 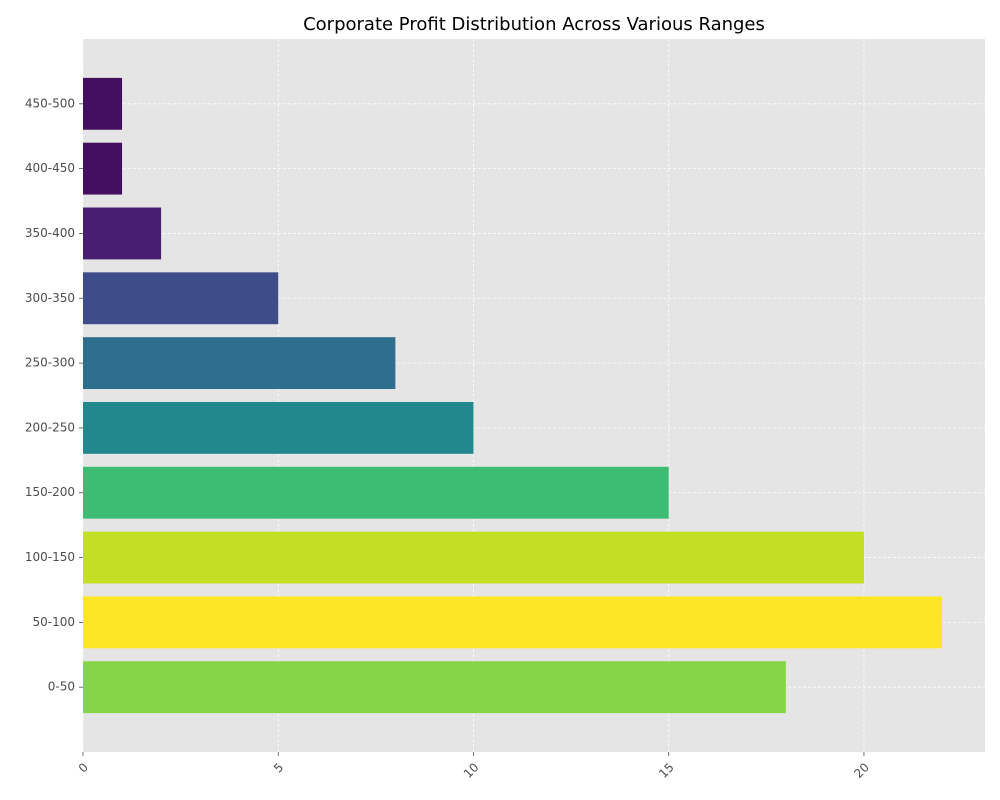 What do you see at coordinates (53, 622) in the screenshot?
I see `y-tick-label: 50-100` at bounding box center [53, 622].